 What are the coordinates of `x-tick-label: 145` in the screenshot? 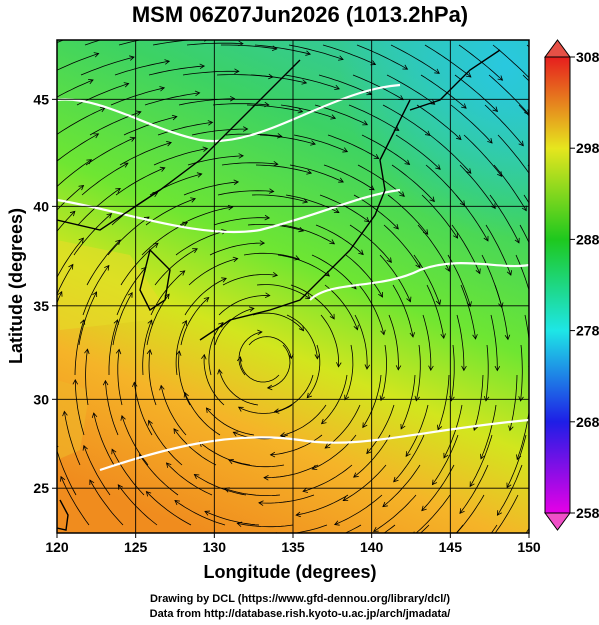 It's located at (451, 547).